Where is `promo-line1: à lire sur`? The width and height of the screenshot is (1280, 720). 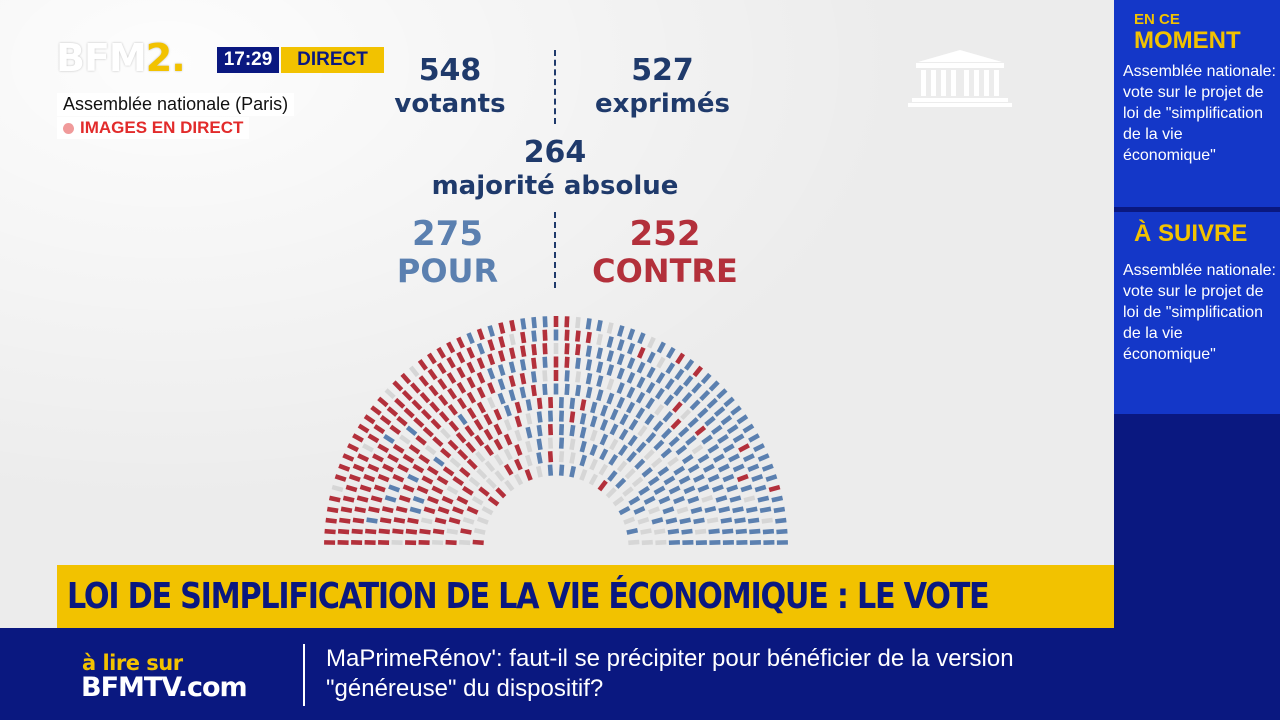
promo-line1: à lire sur is located at coordinates (132, 663).